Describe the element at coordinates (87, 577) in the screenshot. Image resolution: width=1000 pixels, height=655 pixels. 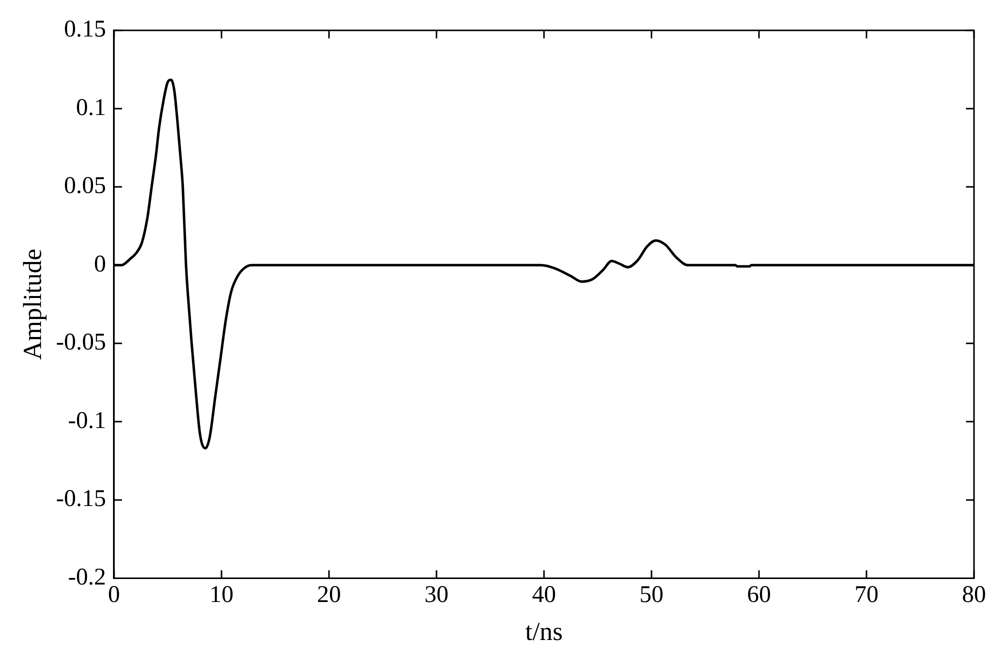
I see `y-tick-label: -0.2` at that location.